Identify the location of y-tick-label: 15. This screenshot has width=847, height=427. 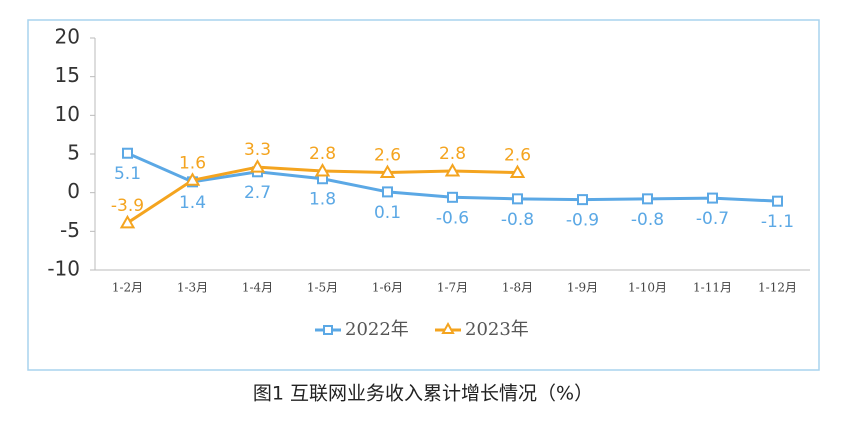
(67, 75).